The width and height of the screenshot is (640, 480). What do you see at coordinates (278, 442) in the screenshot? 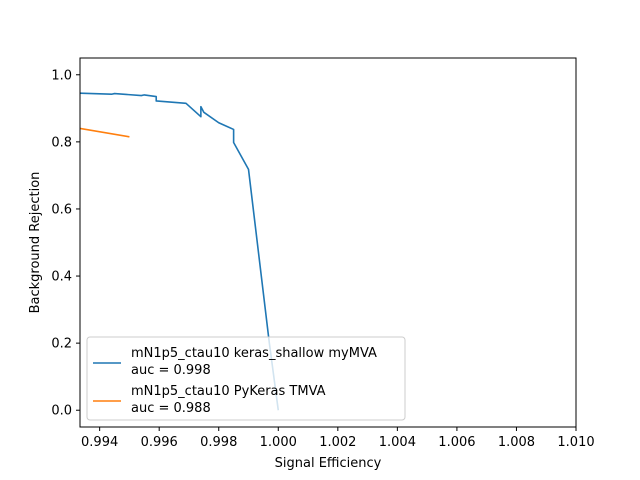
I see `x-tick-label: 1.000` at bounding box center [278, 442].